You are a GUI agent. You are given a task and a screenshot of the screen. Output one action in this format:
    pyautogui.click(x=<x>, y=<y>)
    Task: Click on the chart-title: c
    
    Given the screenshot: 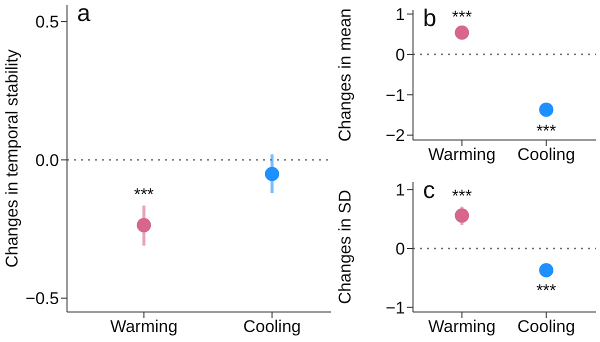 What is the action you would take?
    pyautogui.click(x=429, y=190)
    